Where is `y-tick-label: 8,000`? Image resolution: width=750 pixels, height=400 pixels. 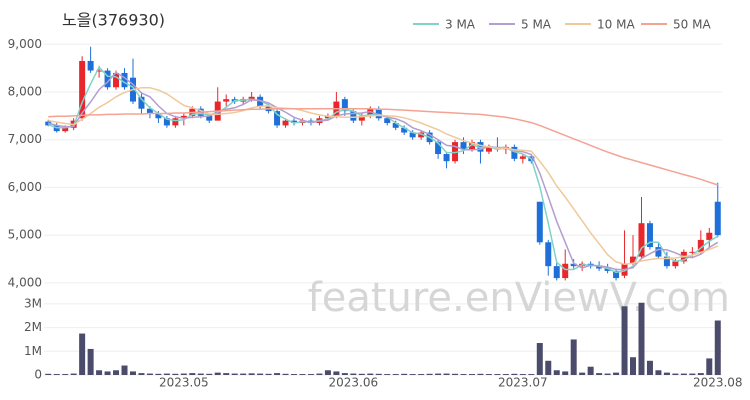 y-tick-label: 8,000 is located at coordinates (25, 92).